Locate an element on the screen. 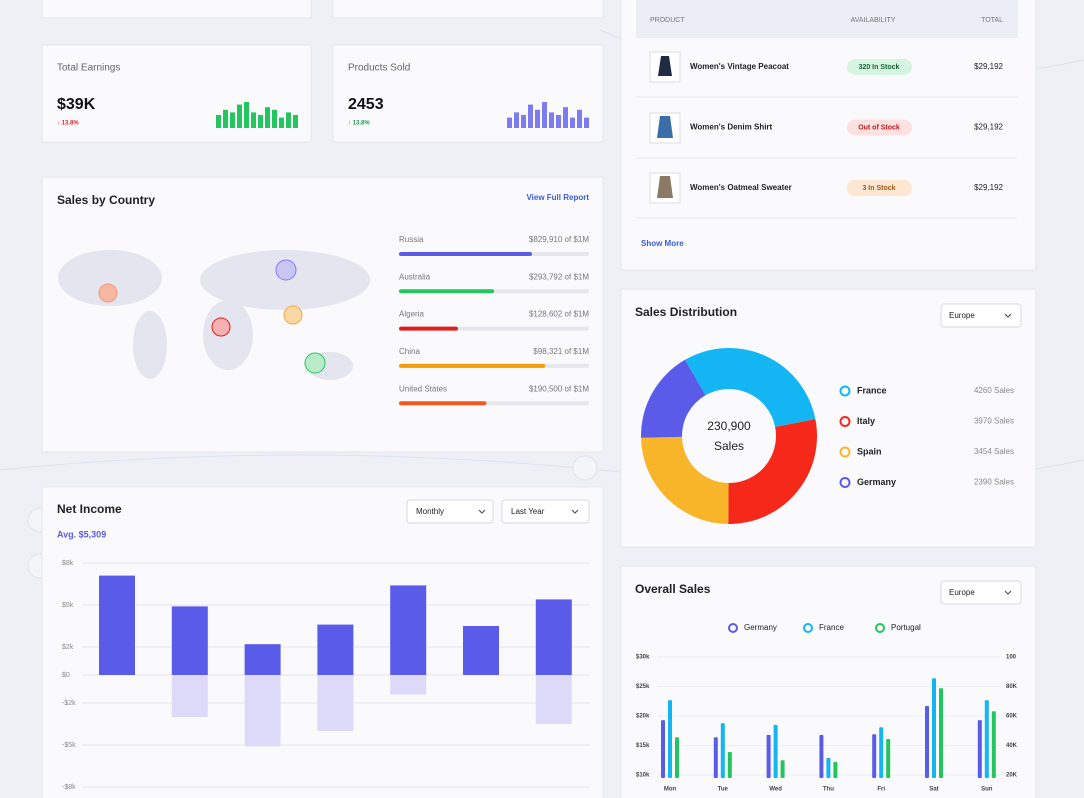 The image size is (1084, 798). legend-value: 3454 Sales is located at coordinates (994, 451).